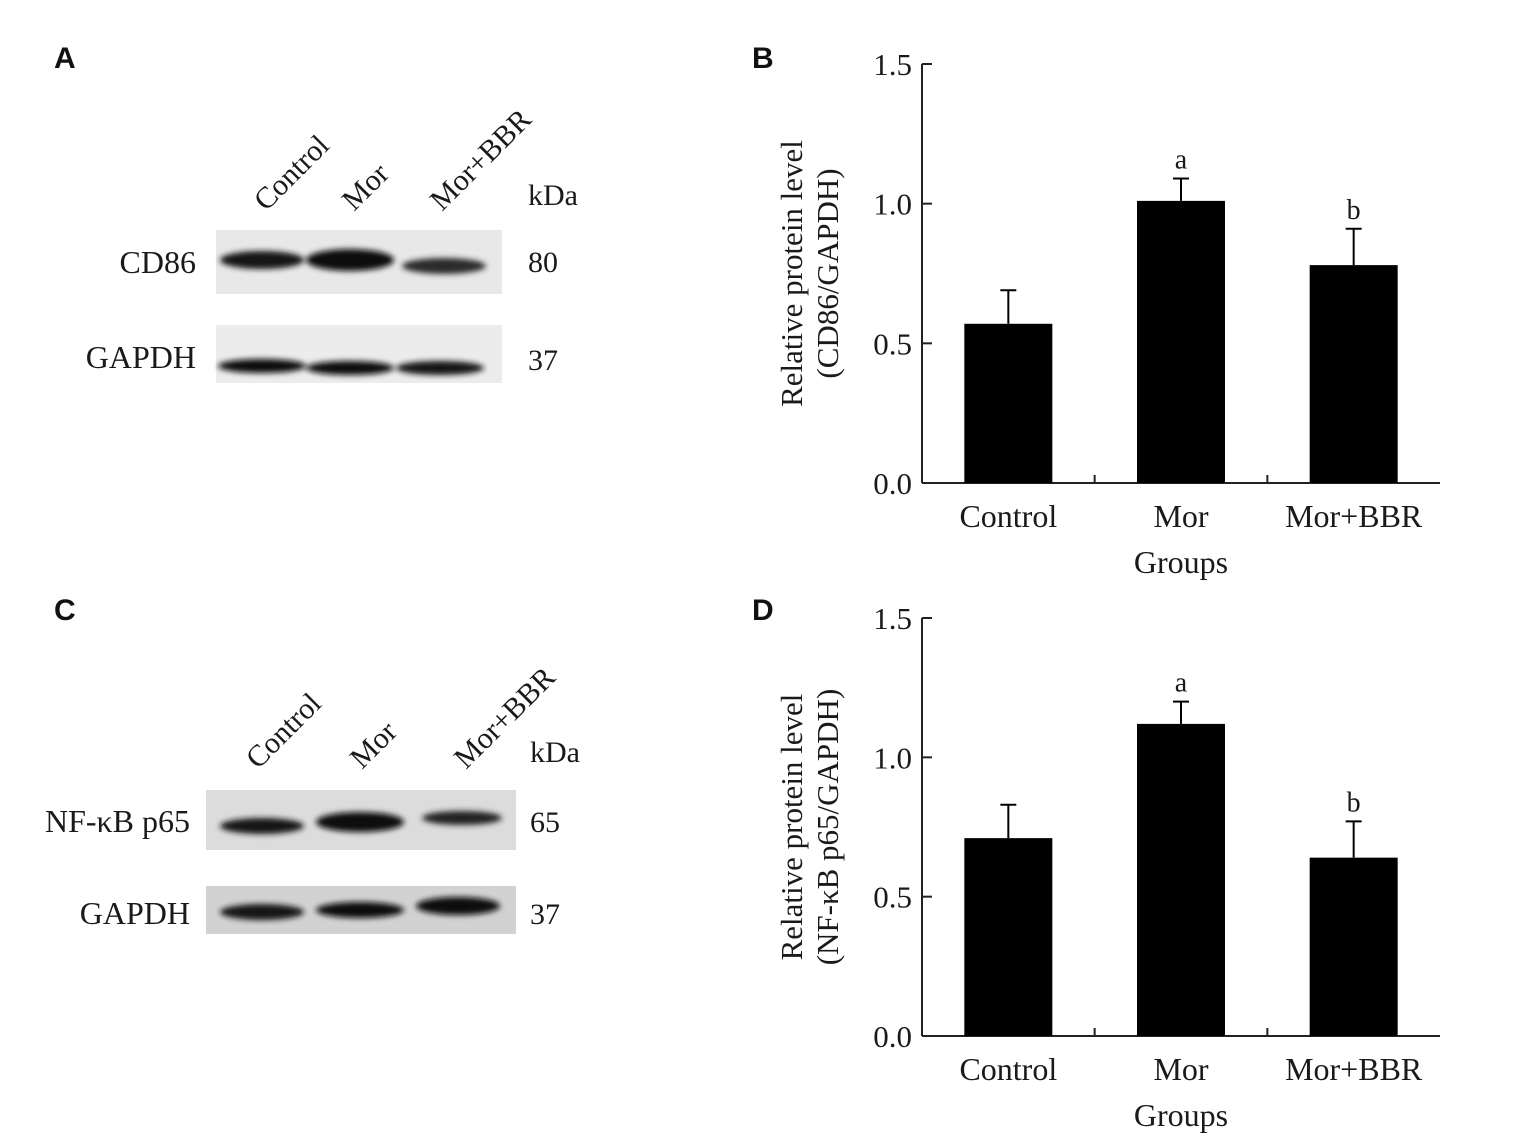 The width and height of the screenshot is (1526, 1148). What do you see at coordinates (135, 913) in the screenshot?
I see `blot-c-row-label: GAPDH` at bounding box center [135, 913].